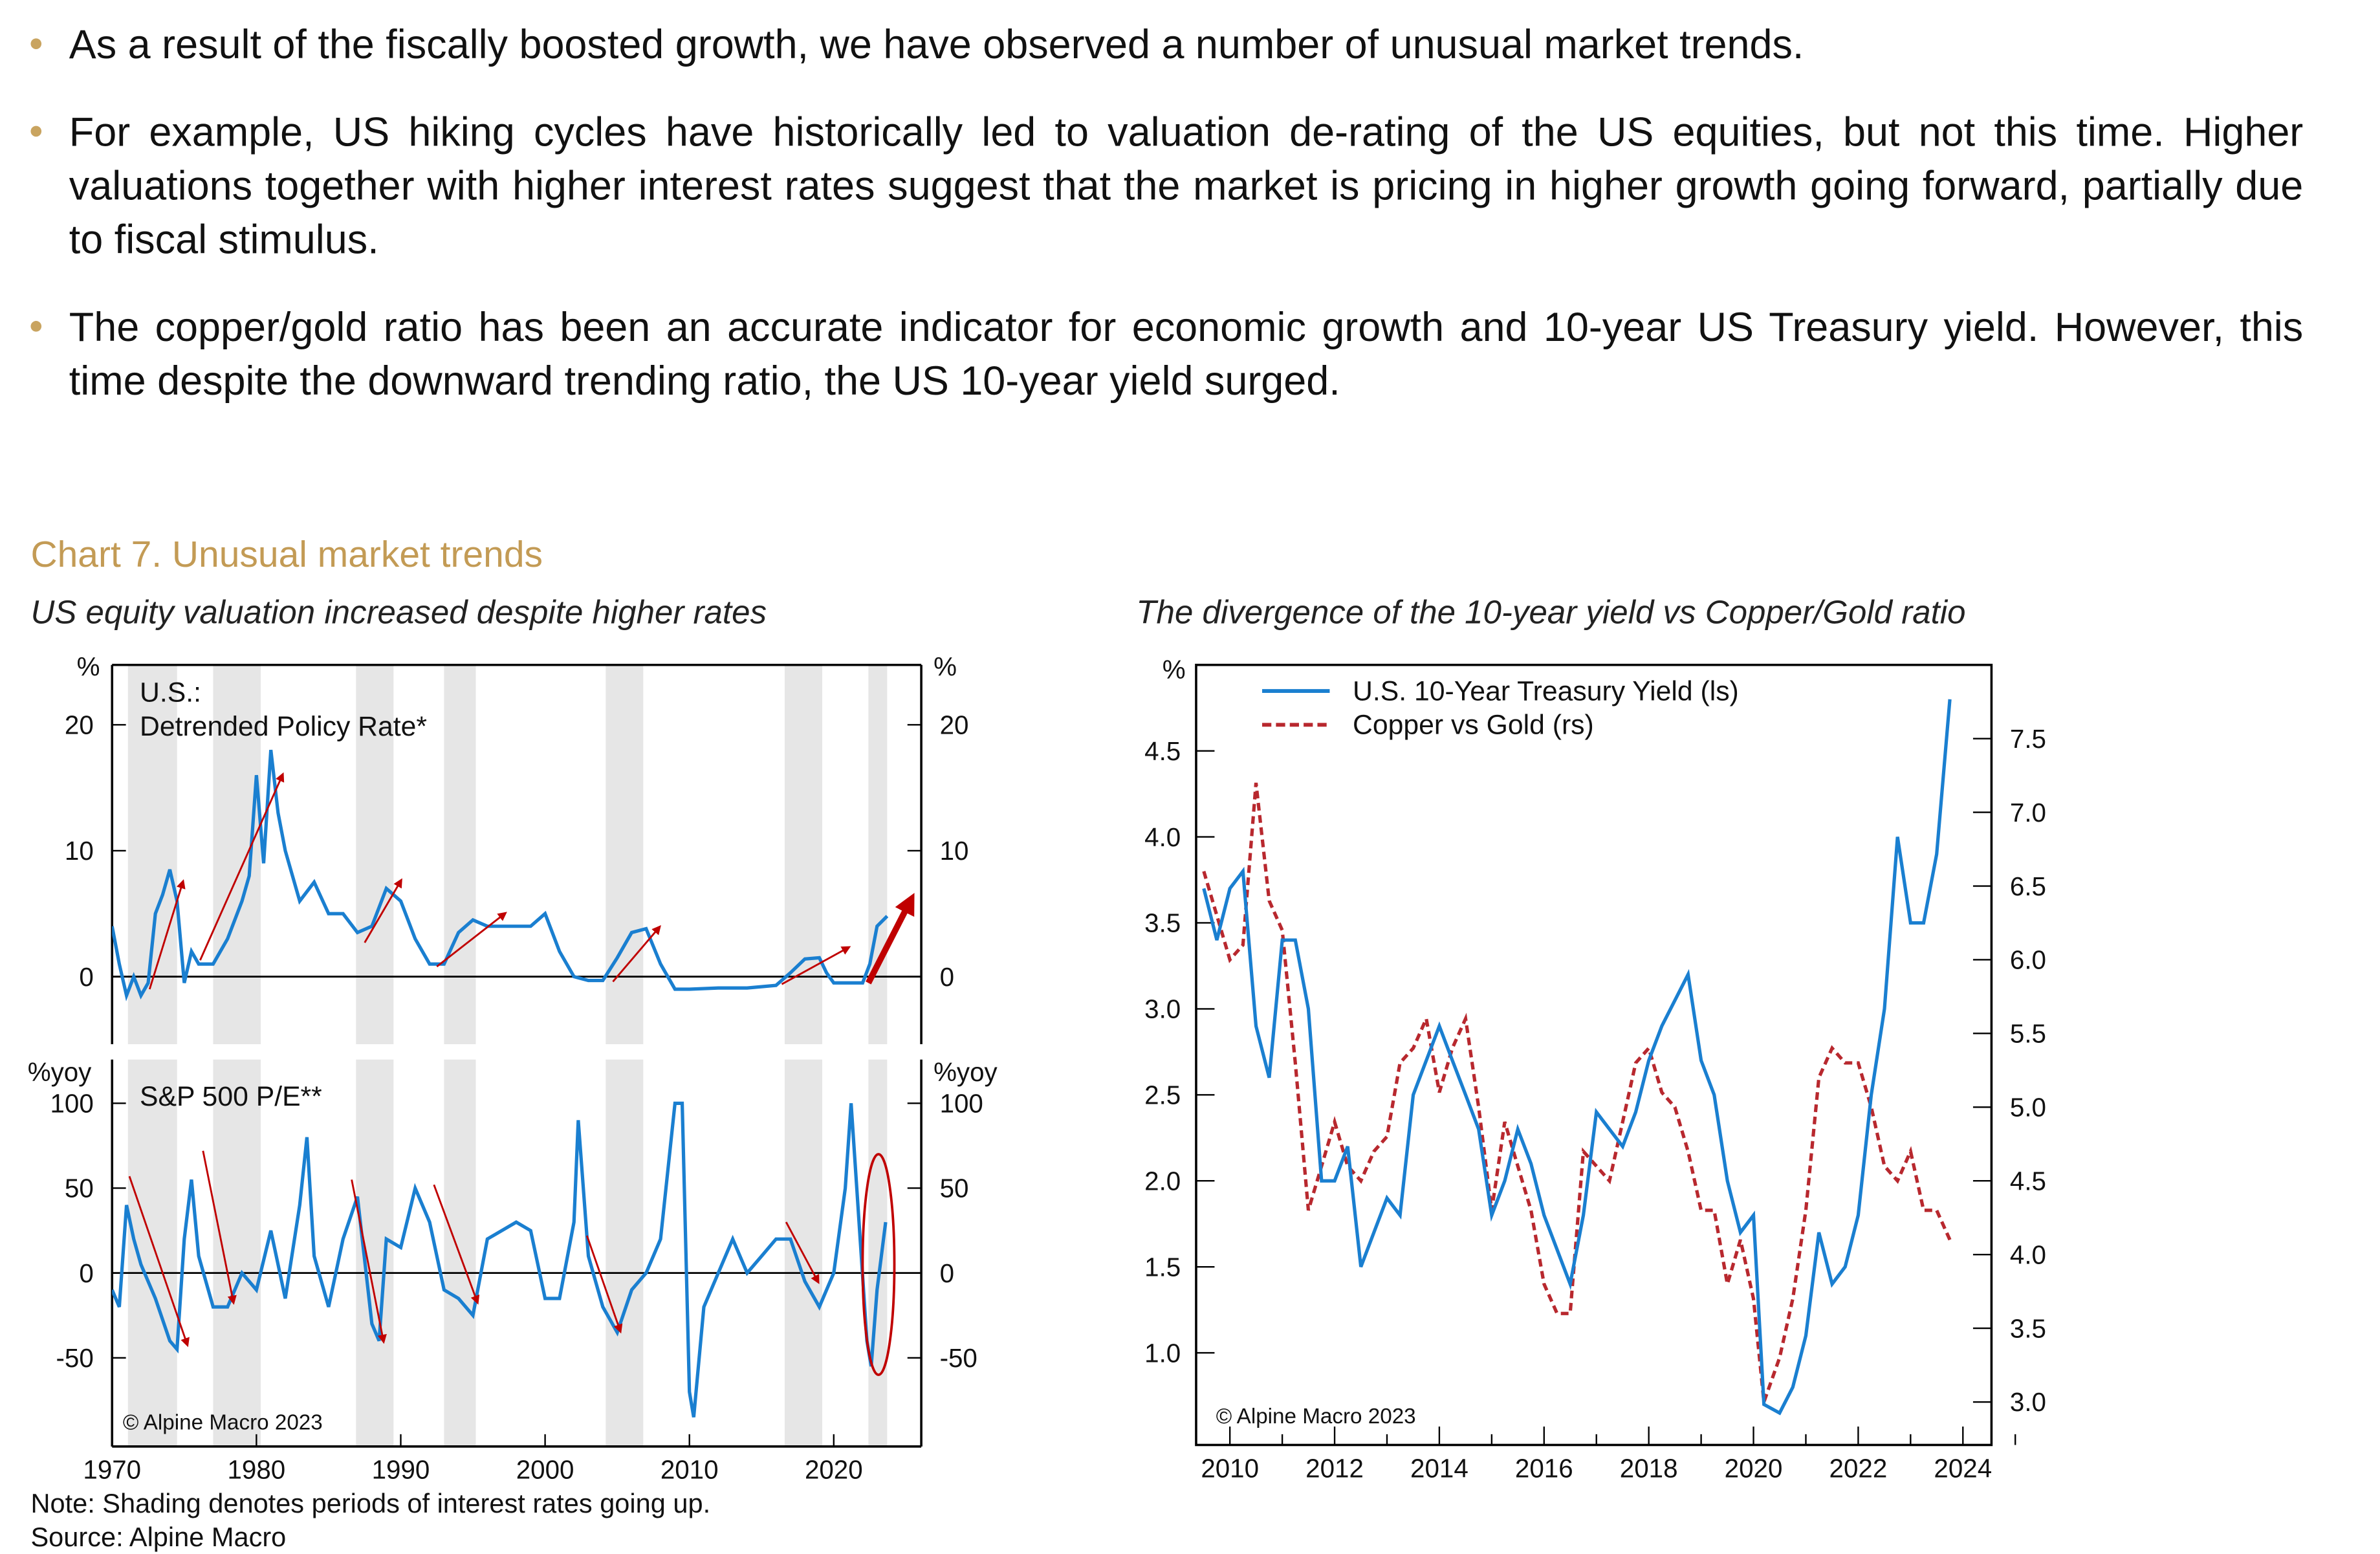 This screenshot has height=1554, width=2380. What do you see at coordinates (2028, 1402) in the screenshot?
I see `right-y-tick-label: 3.0` at bounding box center [2028, 1402].